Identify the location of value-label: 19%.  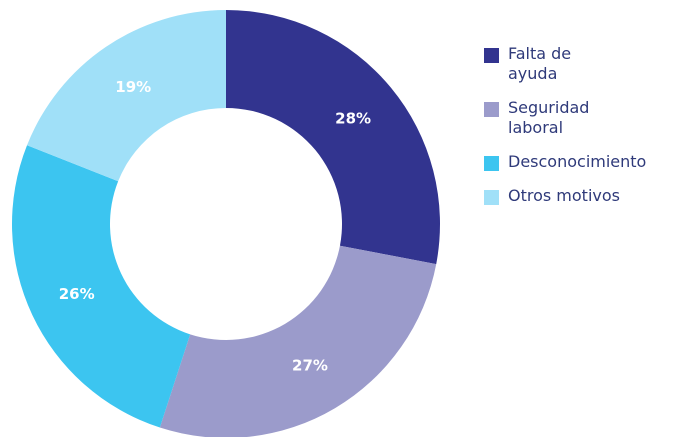
(133, 87).